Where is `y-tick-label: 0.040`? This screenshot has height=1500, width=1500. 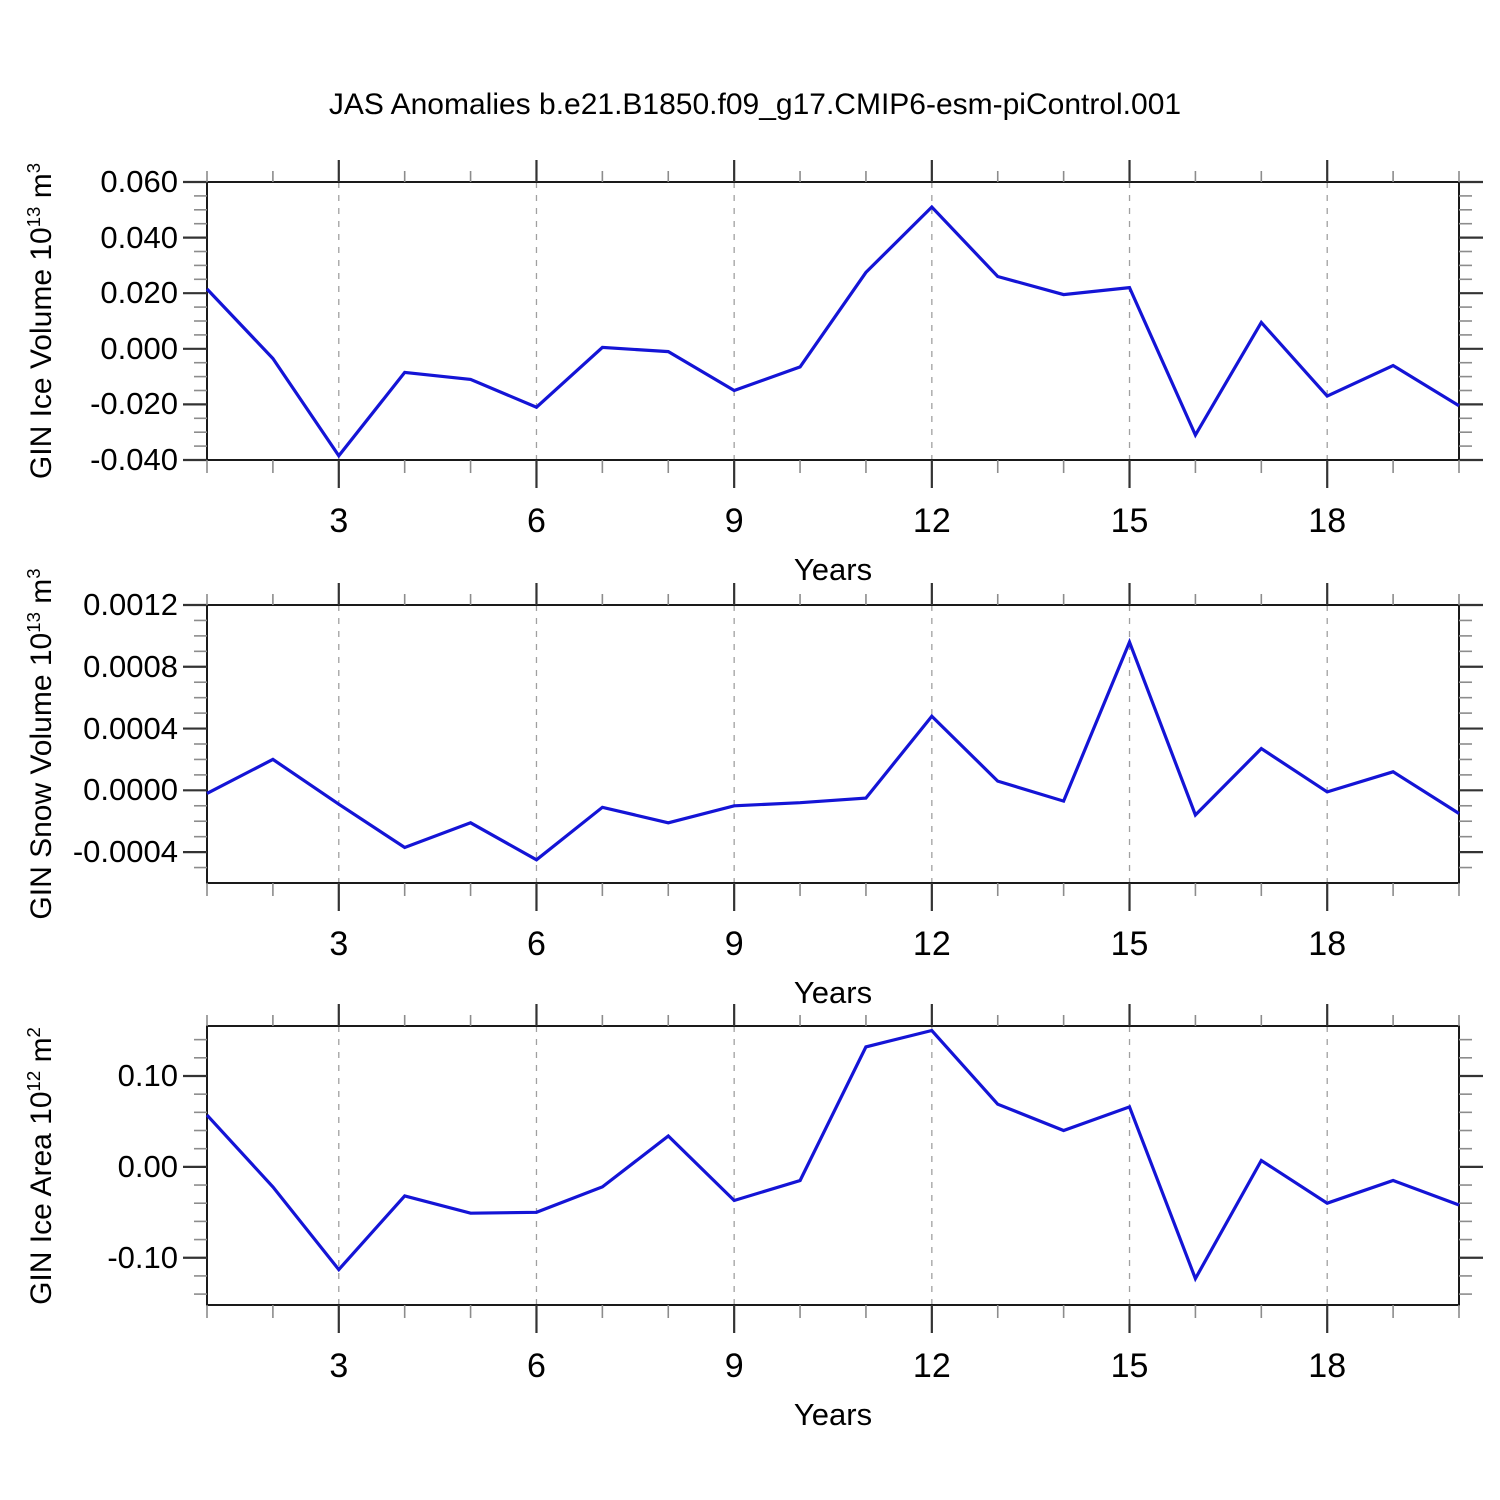 y-tick-label: 0.040 is located at coordinates (139, 237).